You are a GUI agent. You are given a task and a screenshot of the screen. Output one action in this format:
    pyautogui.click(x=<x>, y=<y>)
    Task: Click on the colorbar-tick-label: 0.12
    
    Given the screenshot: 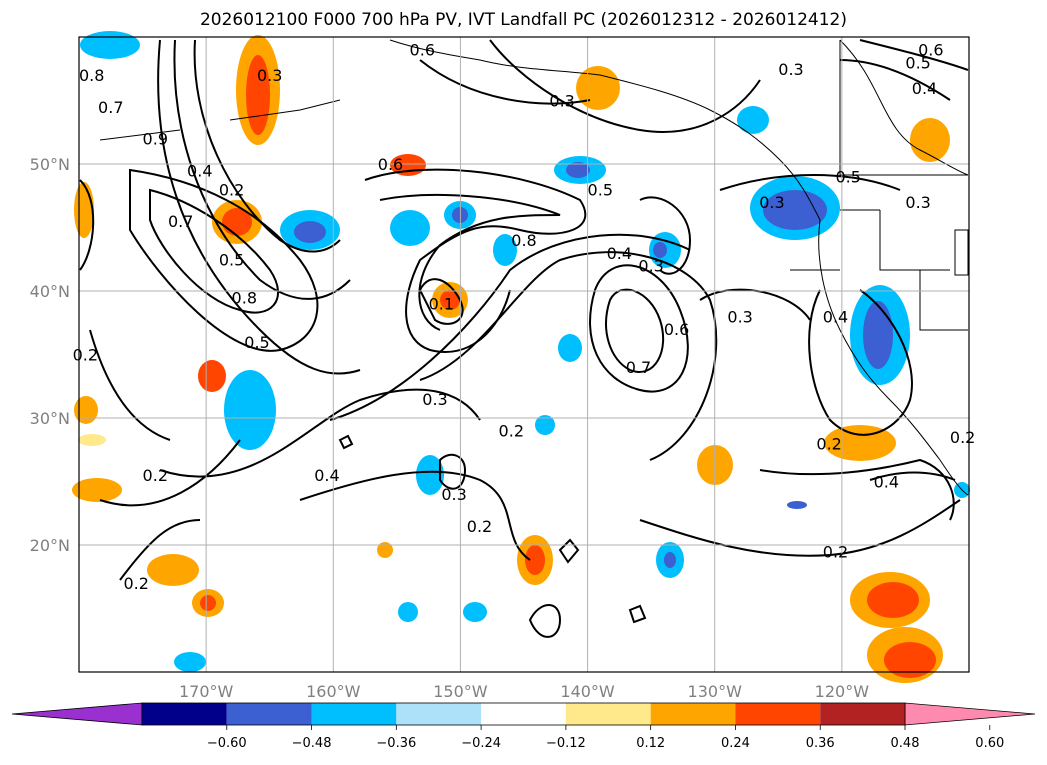 What is the action you would take?
    pyautogui.click(x=650, y=743)
    